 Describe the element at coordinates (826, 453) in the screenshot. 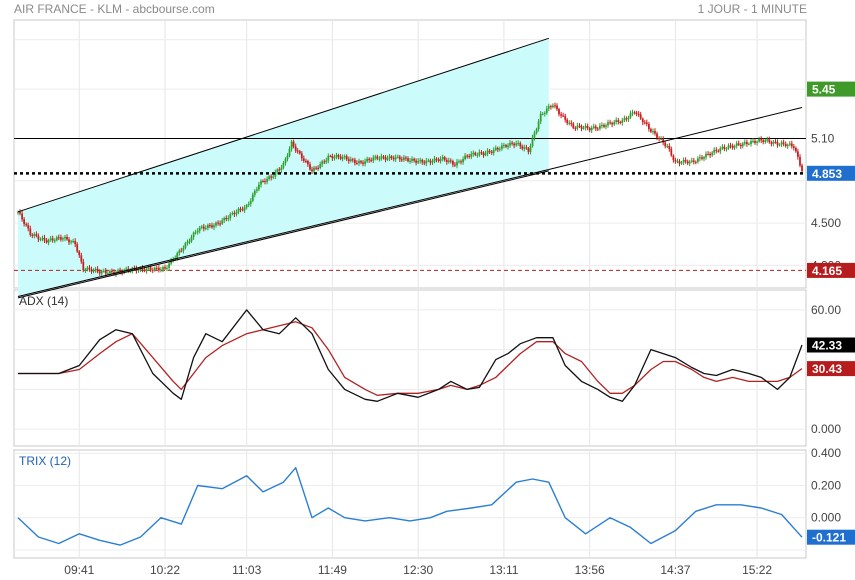

I see `trix-tick-label: 0.400` at that location.